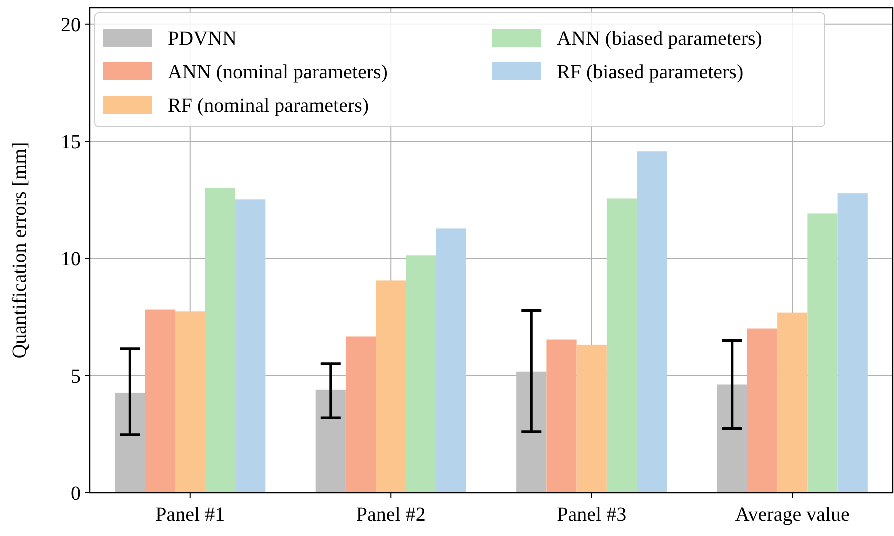 The width and height of the screenshot is (894, 536). What do you see at coordinates (592, 515) in the screenshot?
I see `x-tick-label: Panel #3` at bounding box center [592, 515].